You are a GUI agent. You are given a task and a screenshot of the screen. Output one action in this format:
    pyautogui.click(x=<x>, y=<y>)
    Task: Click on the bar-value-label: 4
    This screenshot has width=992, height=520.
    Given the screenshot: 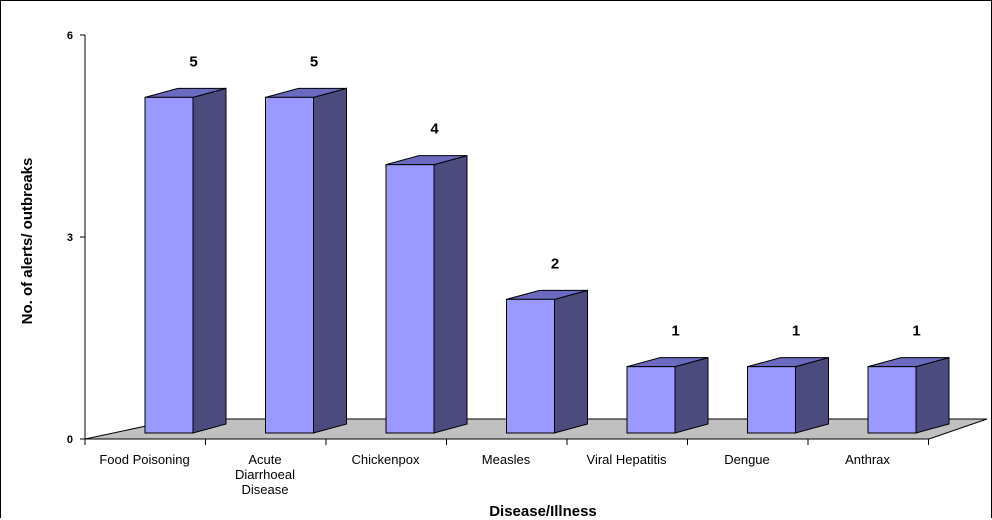 What is the action you would take?
    pyautogui.click(x=434, y=129)
    